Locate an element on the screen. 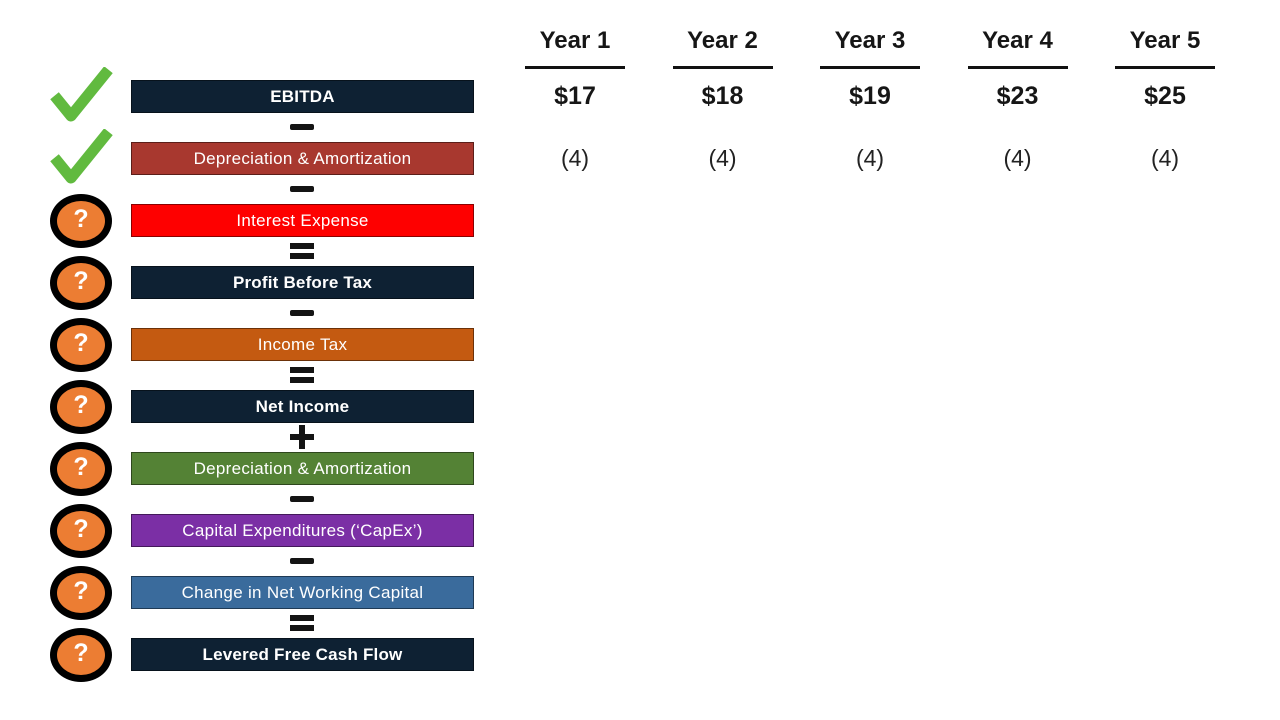 The width and height of the screenshot is (1280, 720). year-column: Year 5 $25 (4) is located at coordinates (1165, 97).